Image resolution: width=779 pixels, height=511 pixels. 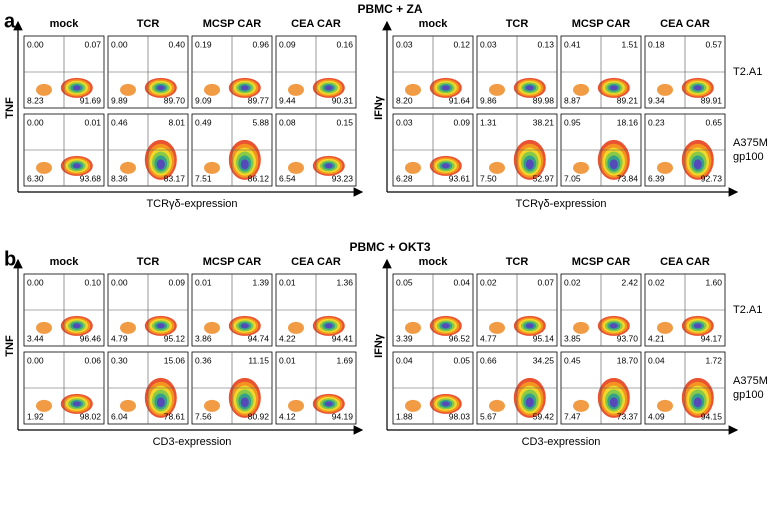 What do you see at coordinates (572, 178) in the screenshot?
I see `quadrant-value: 7.05` at bounding box center [572, 178].